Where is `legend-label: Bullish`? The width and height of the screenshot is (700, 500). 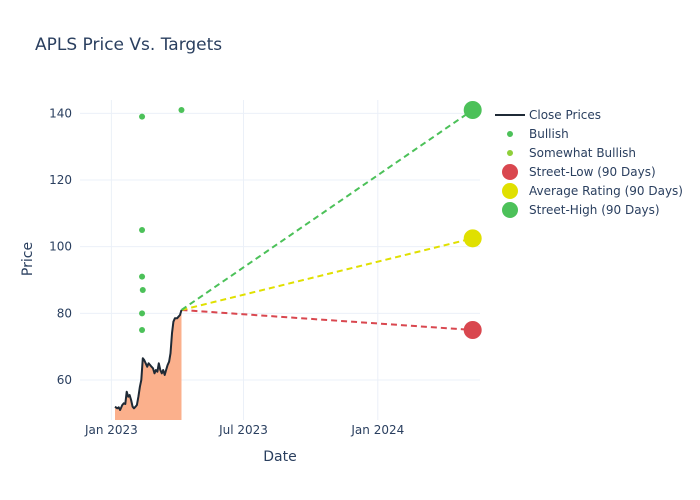 legend-label: Bullish is located at coordinates (549, 134).